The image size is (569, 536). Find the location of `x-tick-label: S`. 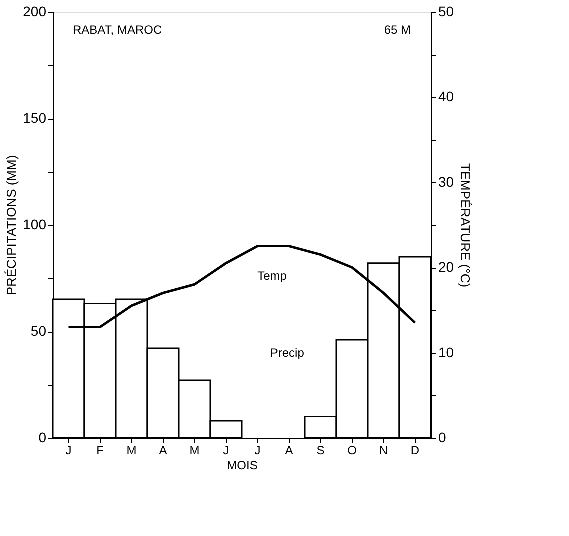

x-tick-label: S is located at coordinates (320, 451).